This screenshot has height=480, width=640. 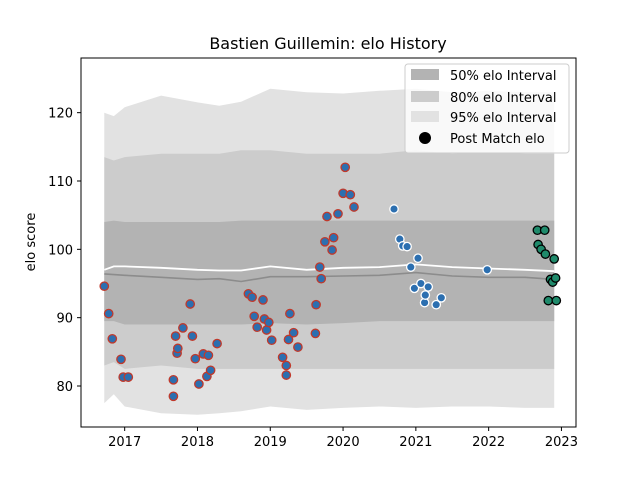 I want to click on legend-label-post-match: Post Match elo, so click(x=497, y=139).